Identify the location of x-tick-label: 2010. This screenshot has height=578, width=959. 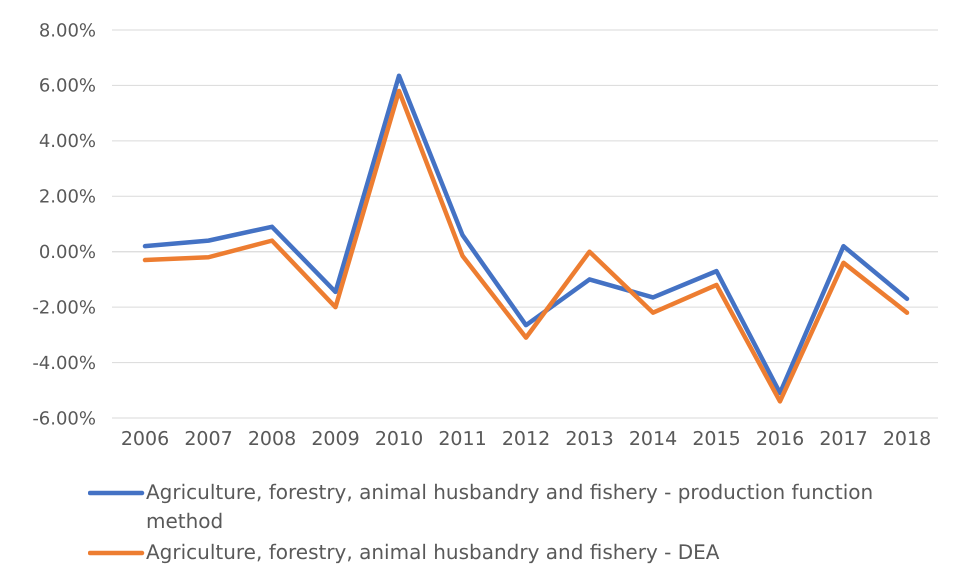
(399, 439).